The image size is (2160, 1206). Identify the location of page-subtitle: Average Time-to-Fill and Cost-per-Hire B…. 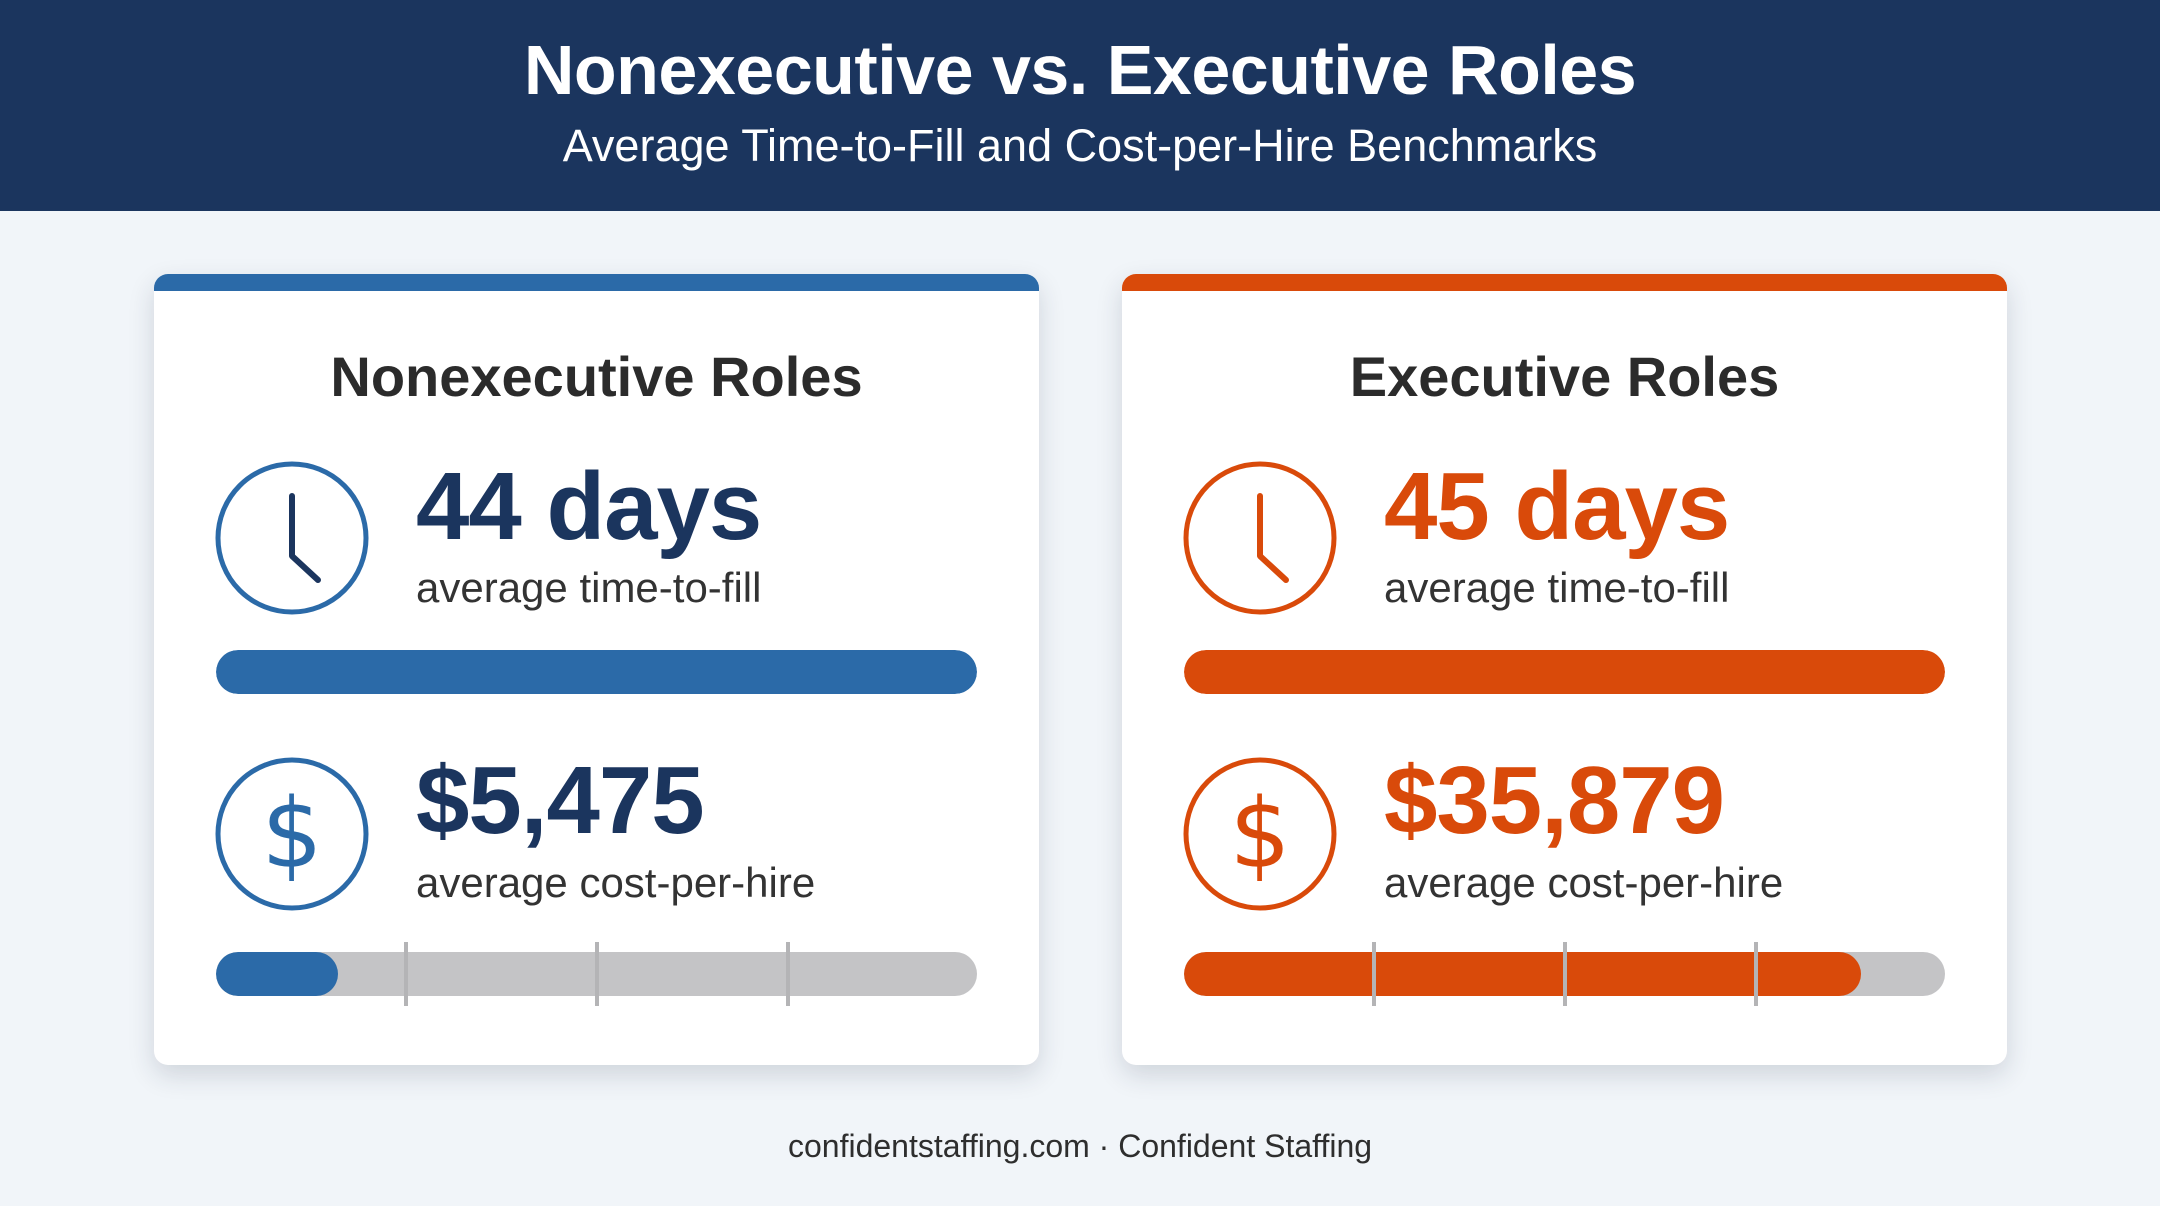
(1080, 145).